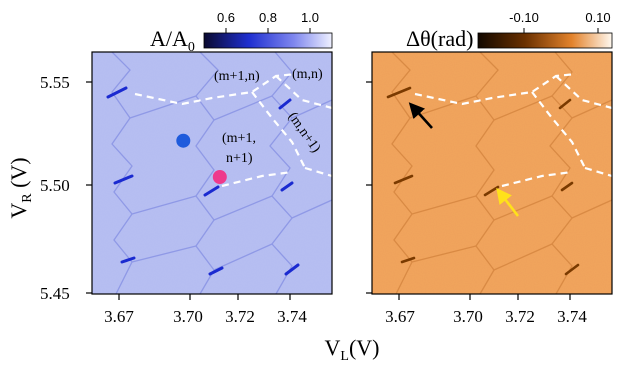 This screenshot has width=619, height=365. Describe the element at coordinates (226, 17) in the screenshot. I see `colorbar-tick-label: 0.6` at that location.